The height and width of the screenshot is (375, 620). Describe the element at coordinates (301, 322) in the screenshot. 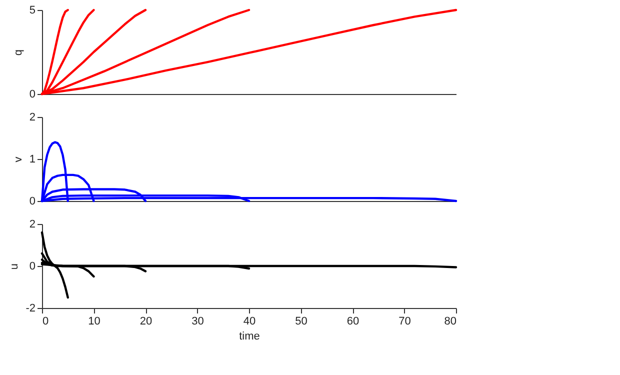

I see `x-tick-label: 50` at that location.